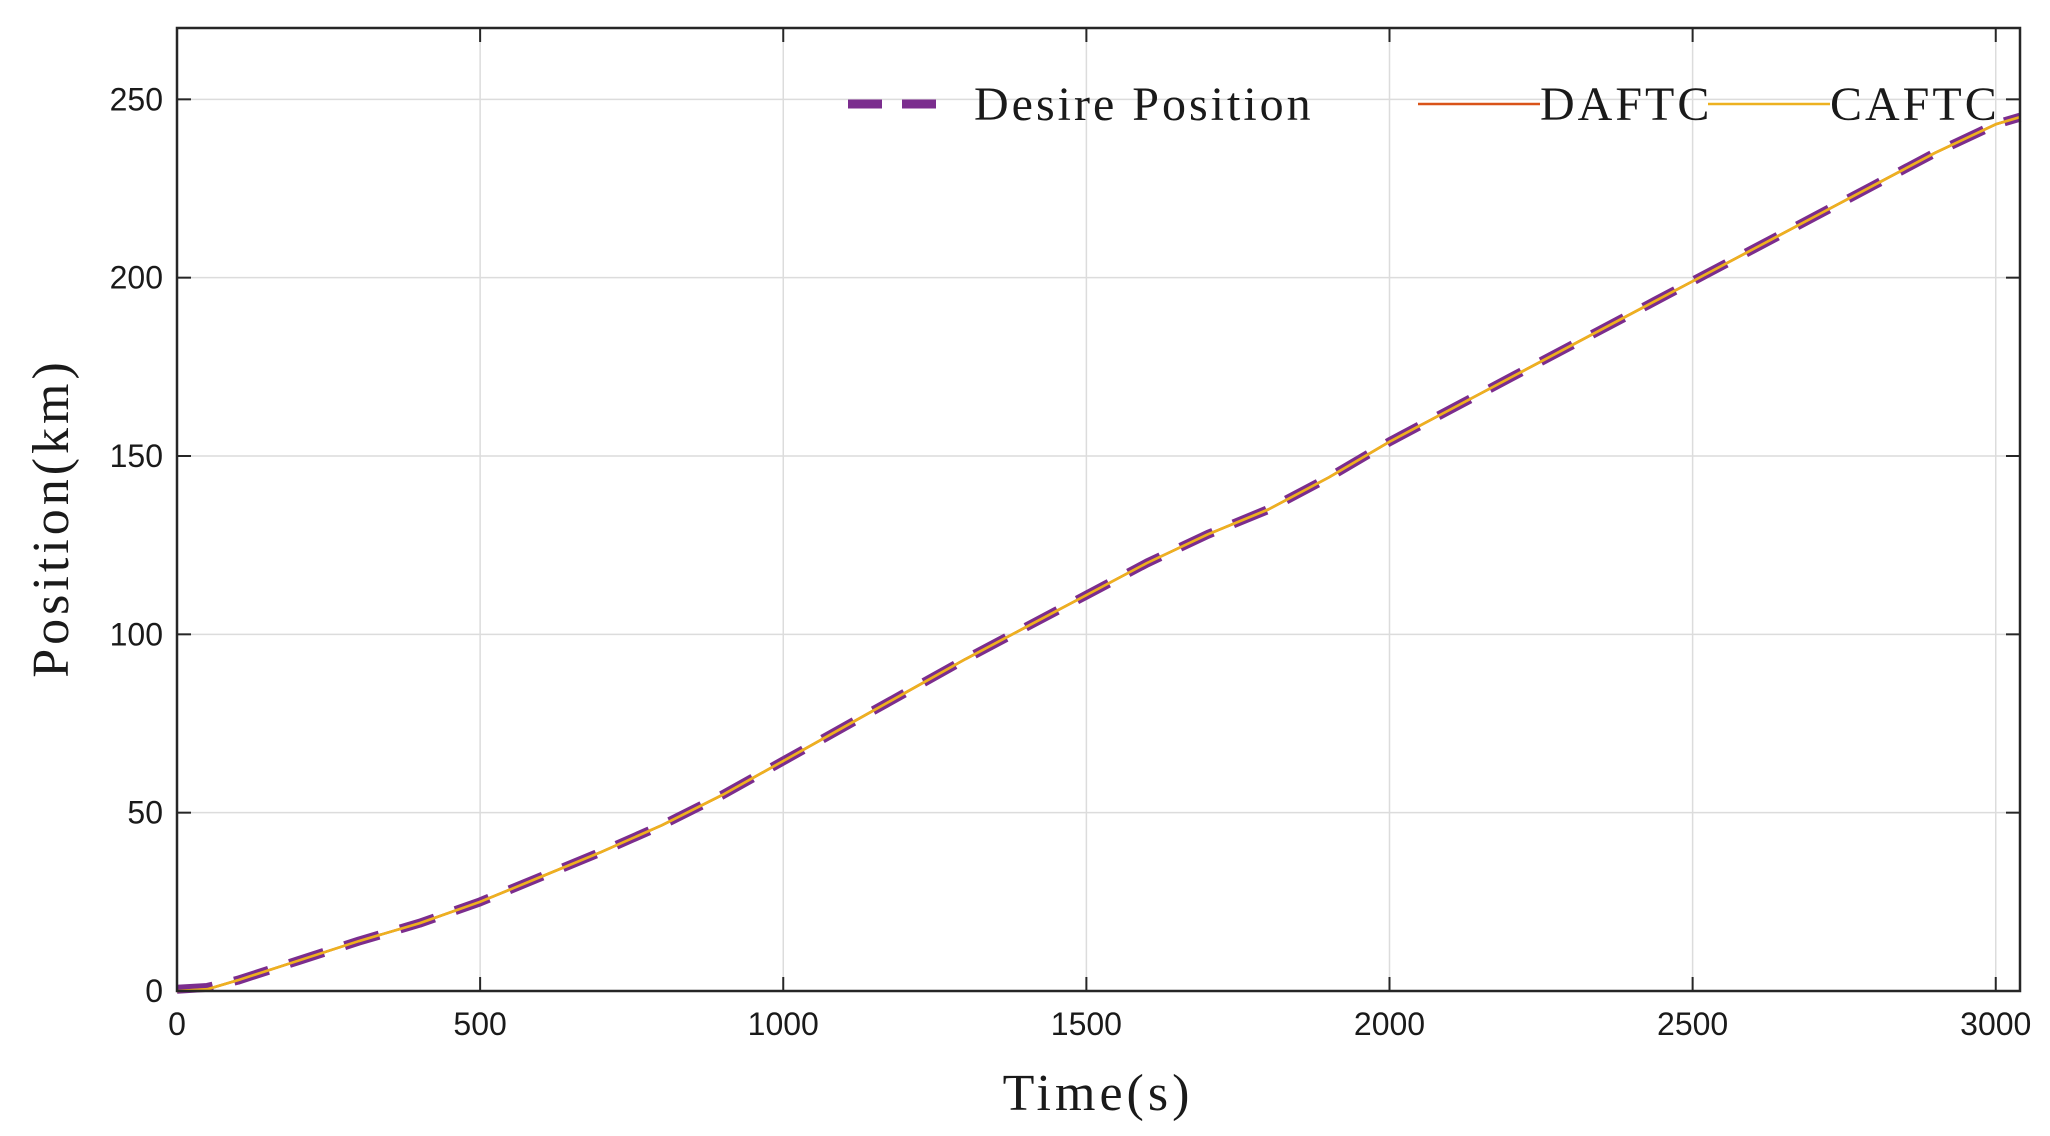 This screenshot has width=2050, height=1136. Describe the element at coordinates (1086, 1024) in the screenshot. I see `x-tick-label: 1500` at that location.